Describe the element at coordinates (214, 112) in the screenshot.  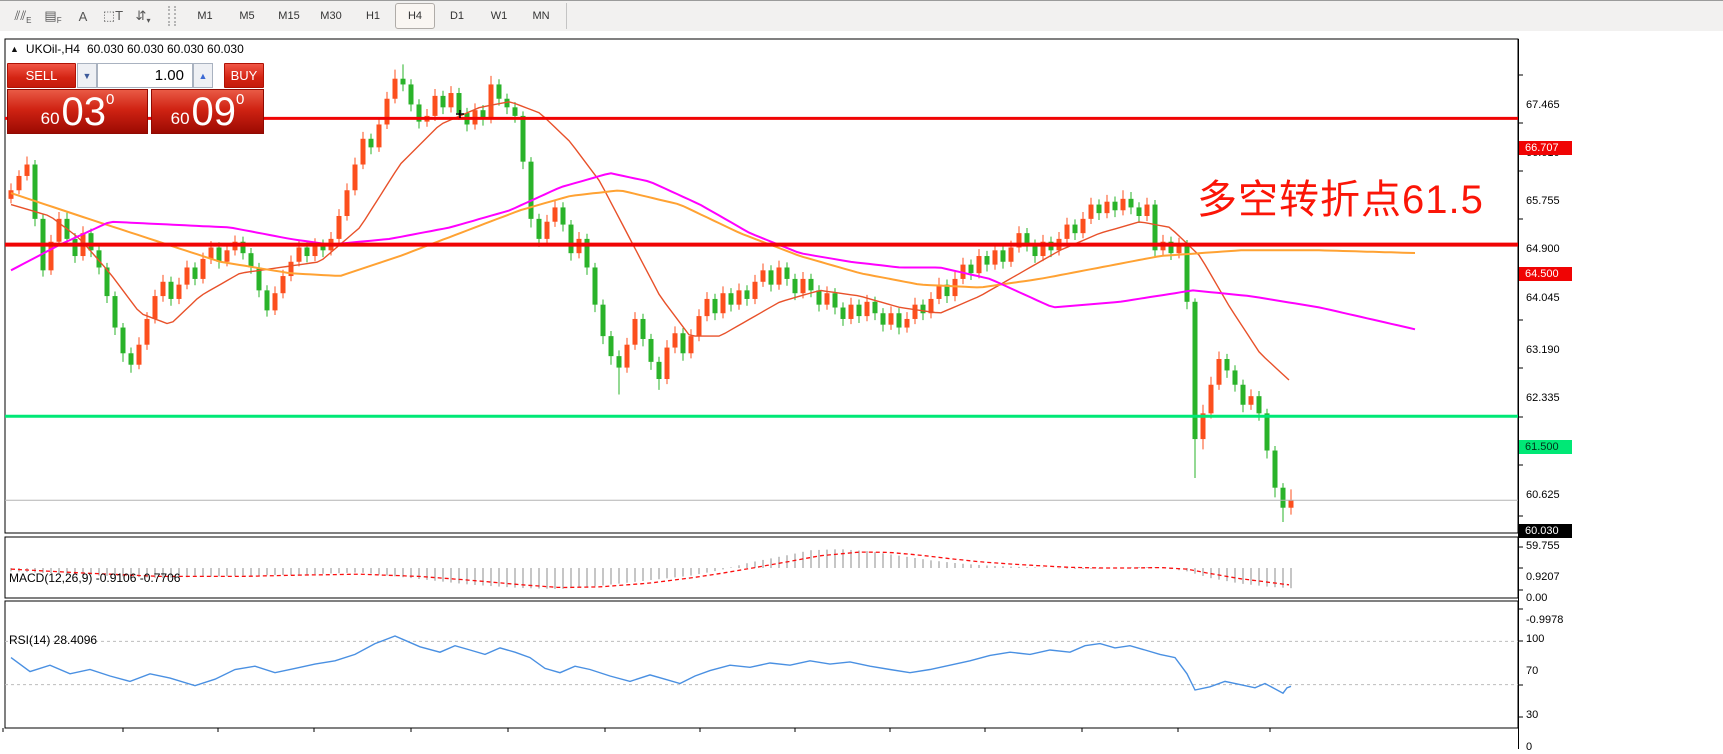
I see `buy-price-big: 09` at that location.